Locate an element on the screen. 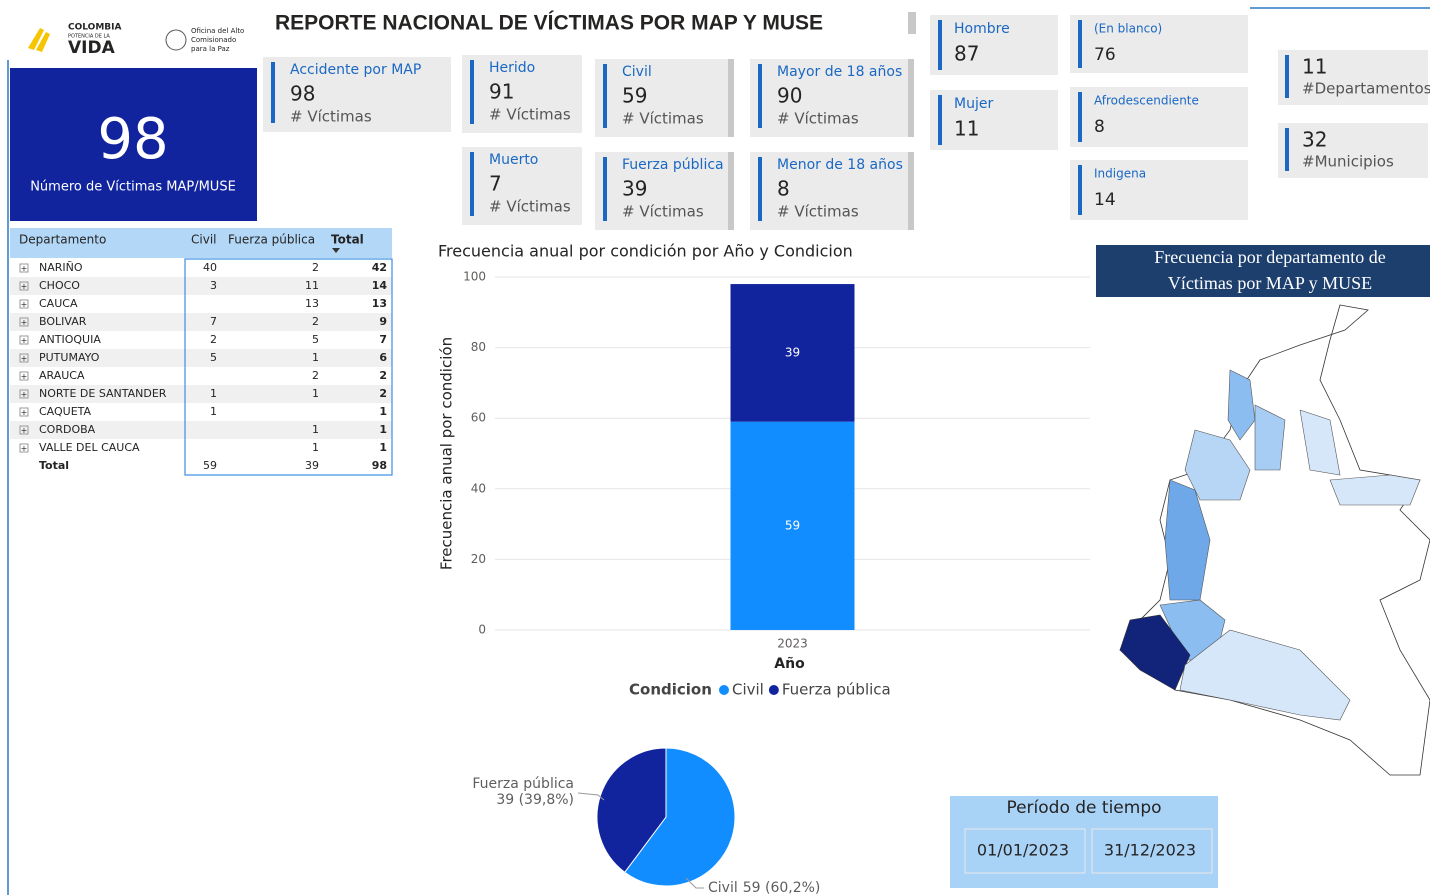 The height and width of the screenshot is (895, 1430). card-value: 59 is located at coordinates (634, 96).